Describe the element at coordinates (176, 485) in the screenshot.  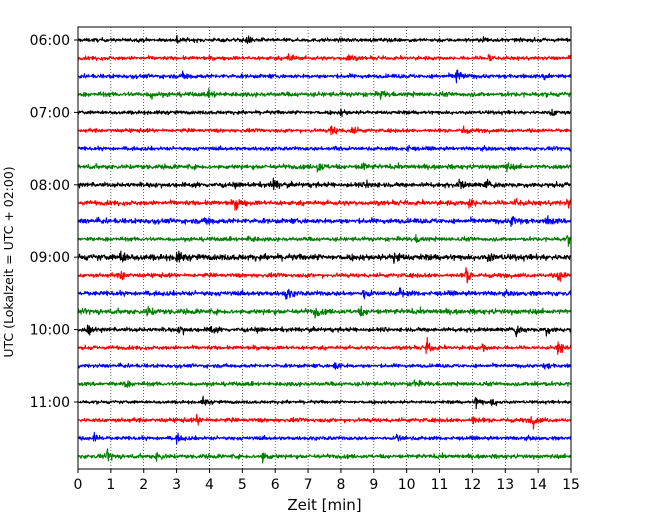
I see `x-tick-label: 3` at that location.